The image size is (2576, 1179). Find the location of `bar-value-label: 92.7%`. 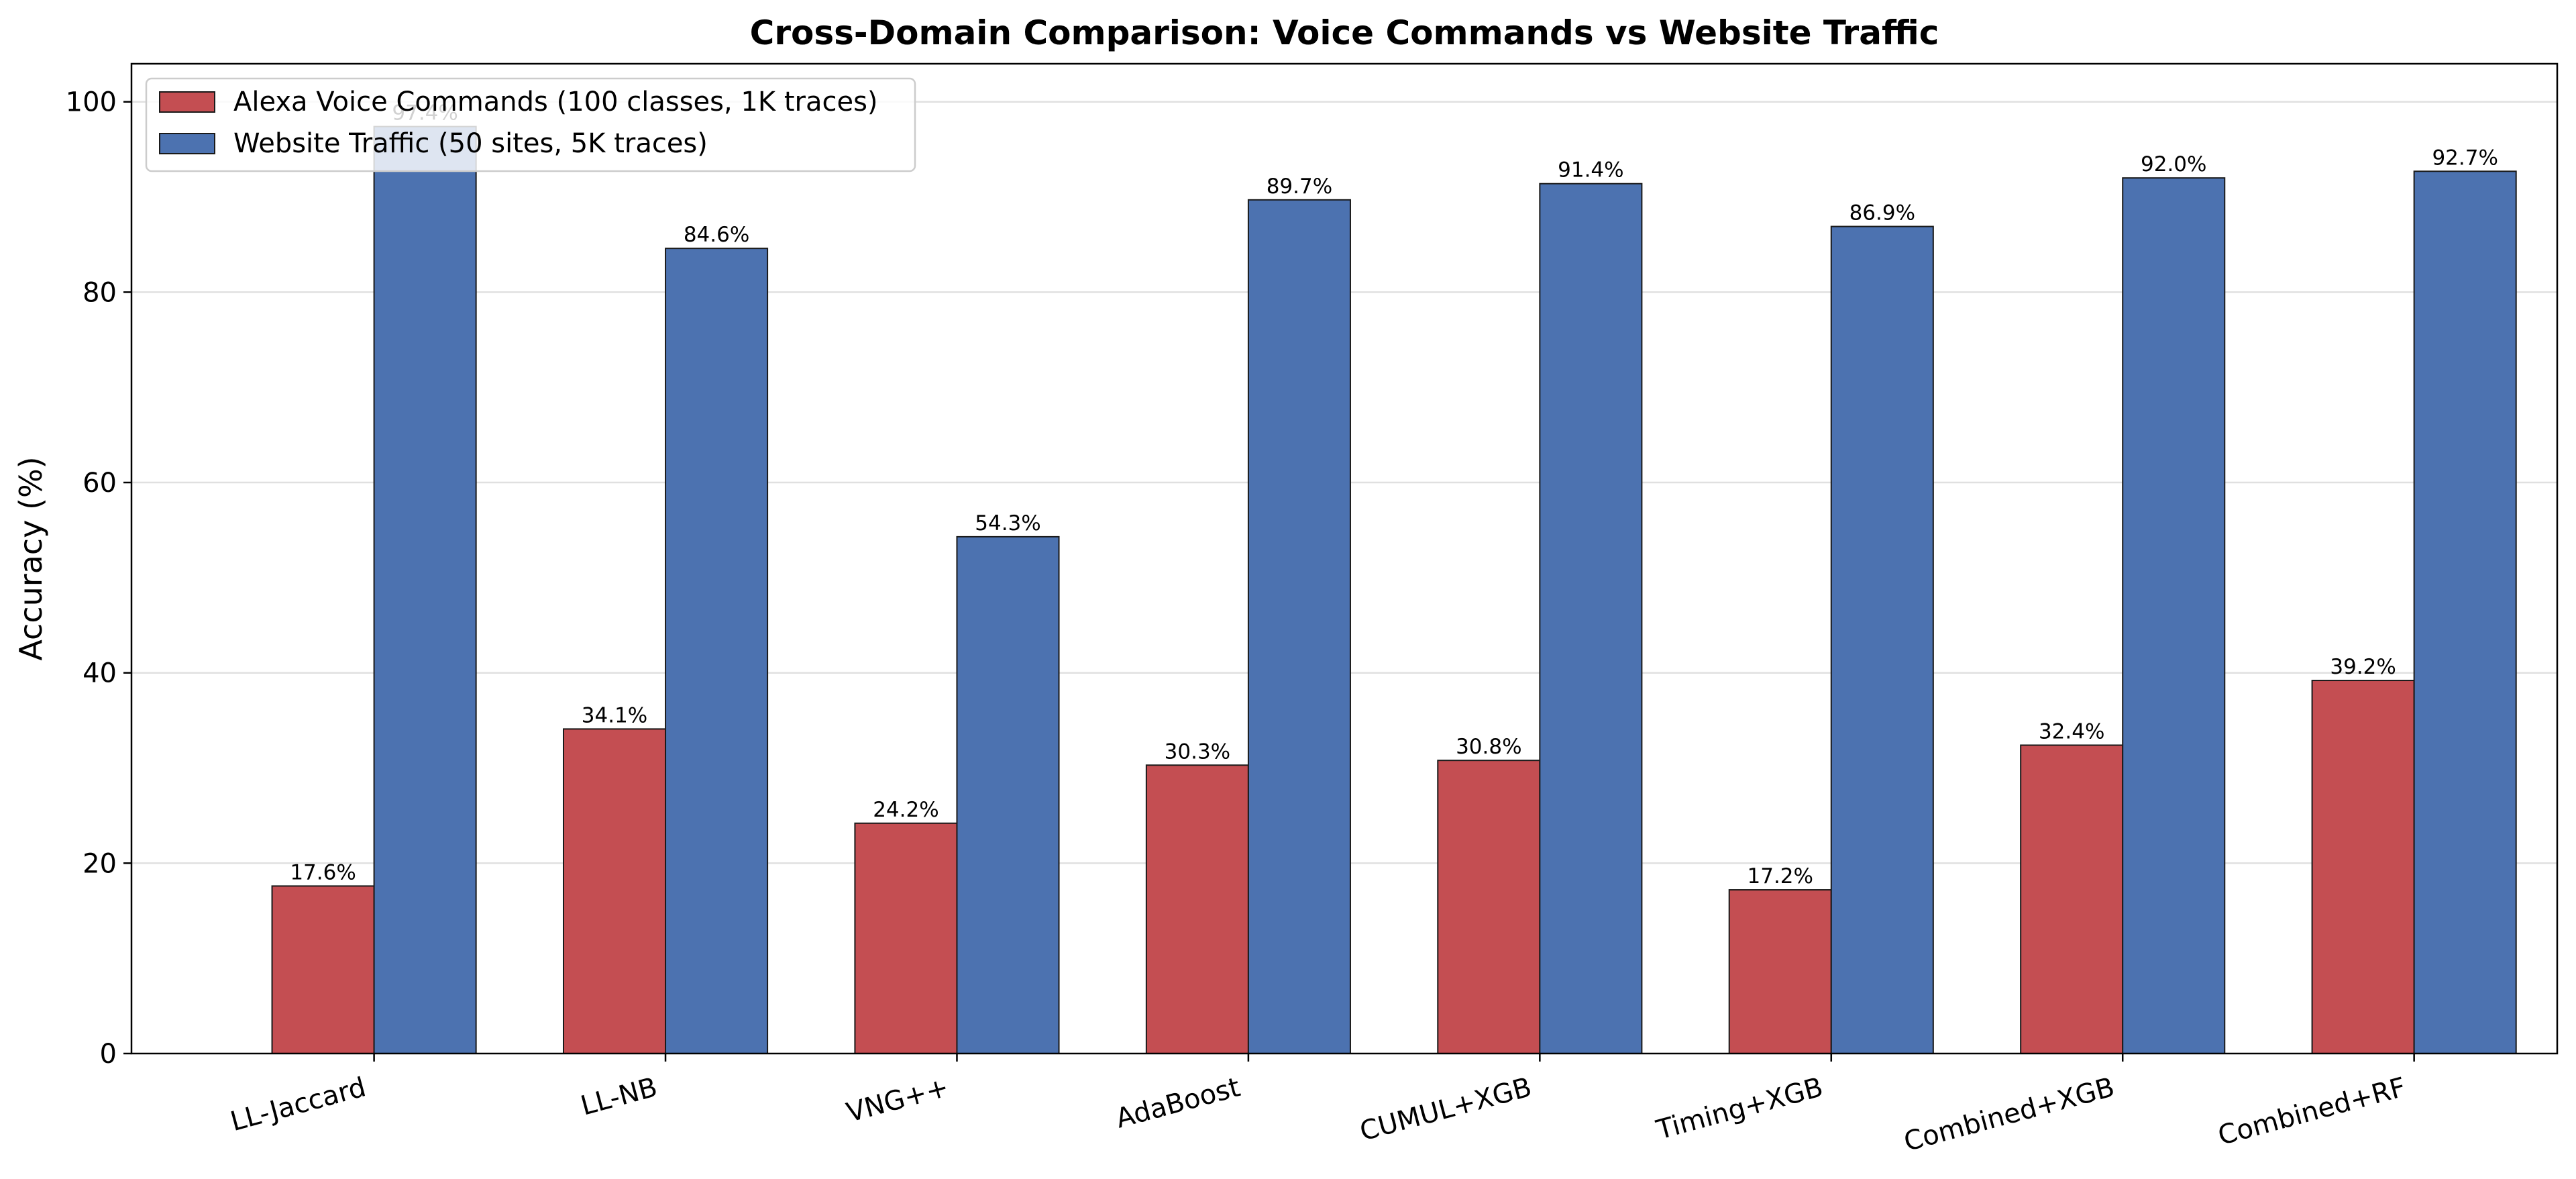

bar-value-label: 92.7% is located at coordinates (2465, 158).